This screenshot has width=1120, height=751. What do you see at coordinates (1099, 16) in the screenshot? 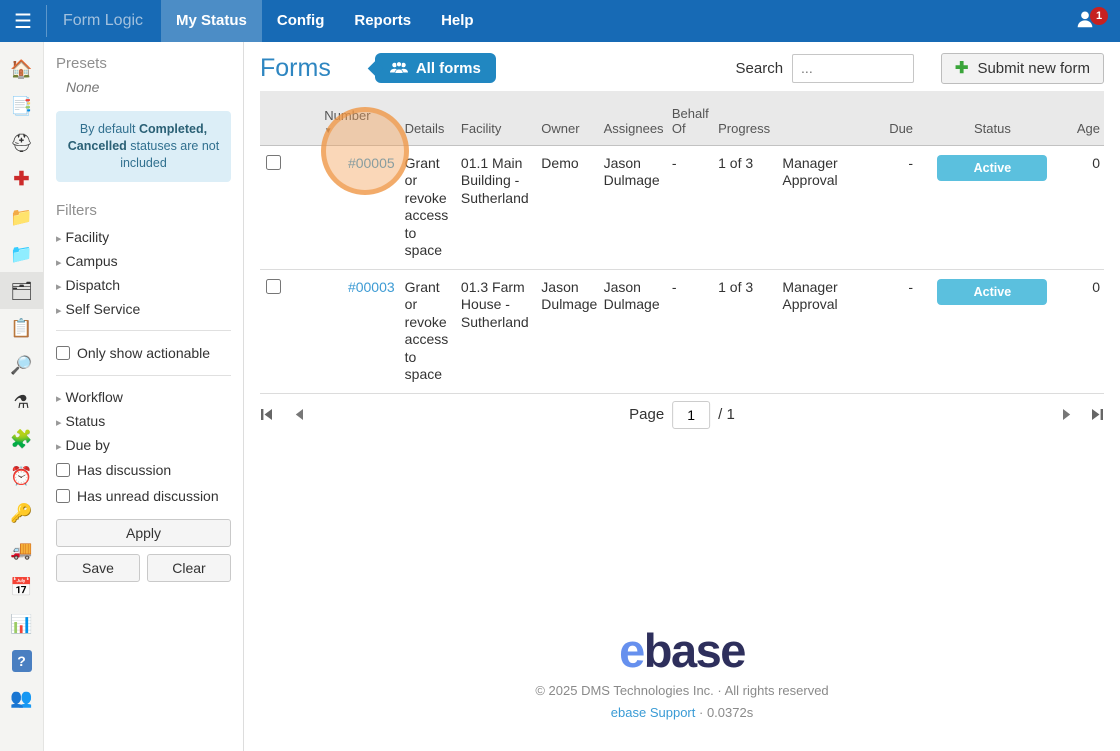
I see `notification-badge: 1` at bounding box center [1099, 16].